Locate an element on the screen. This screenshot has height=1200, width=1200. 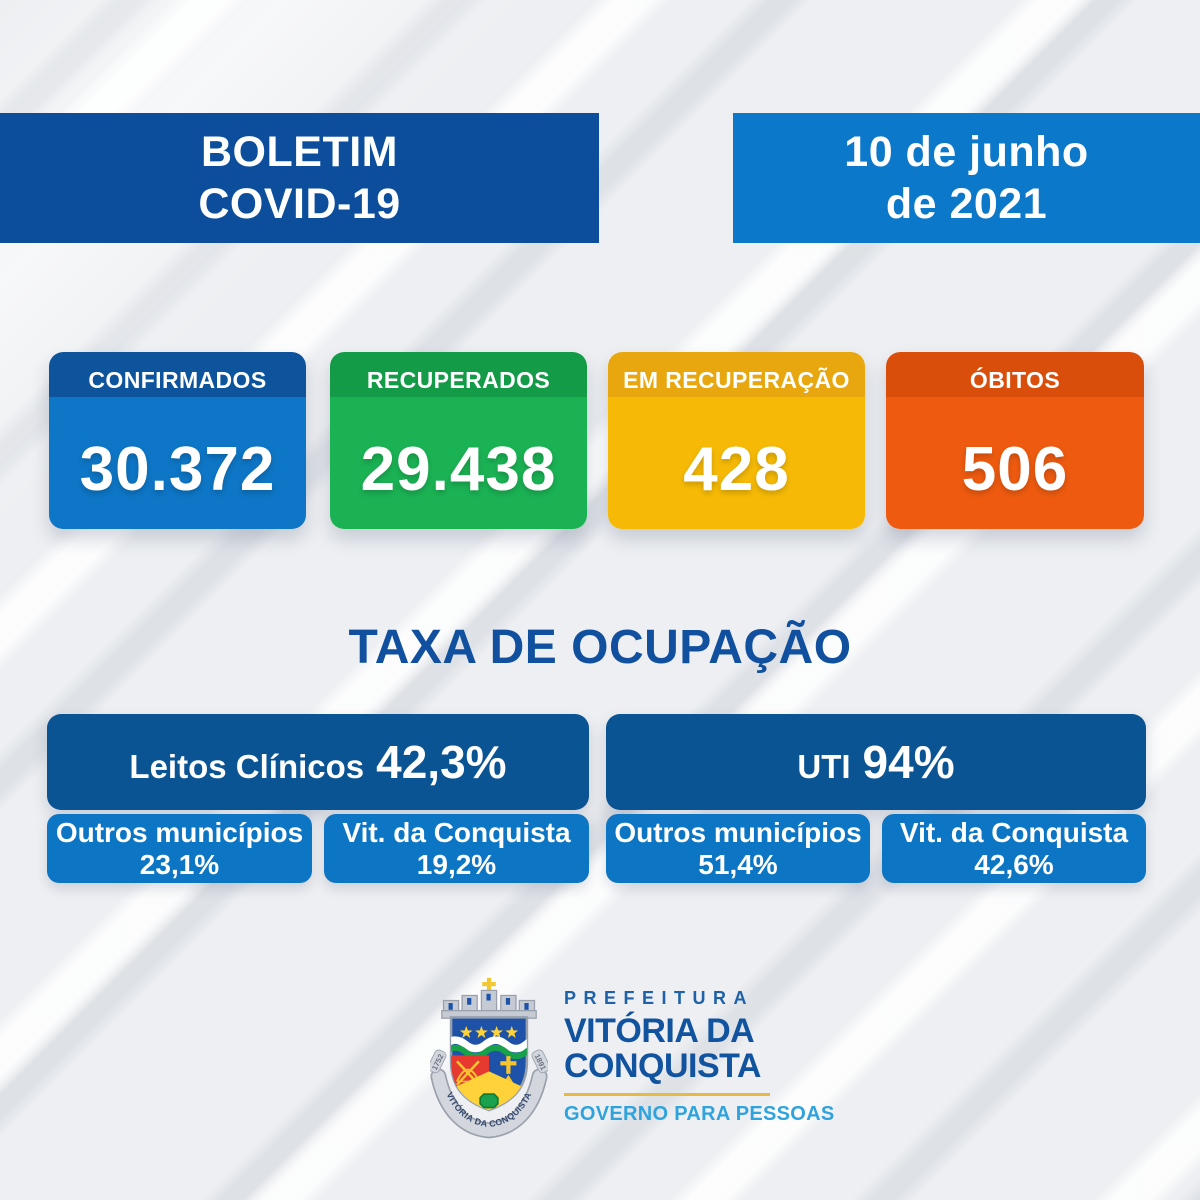
occupancy-sub-leitos-outros: Outros municípios 23,1% is located at coordinates (179, 848).